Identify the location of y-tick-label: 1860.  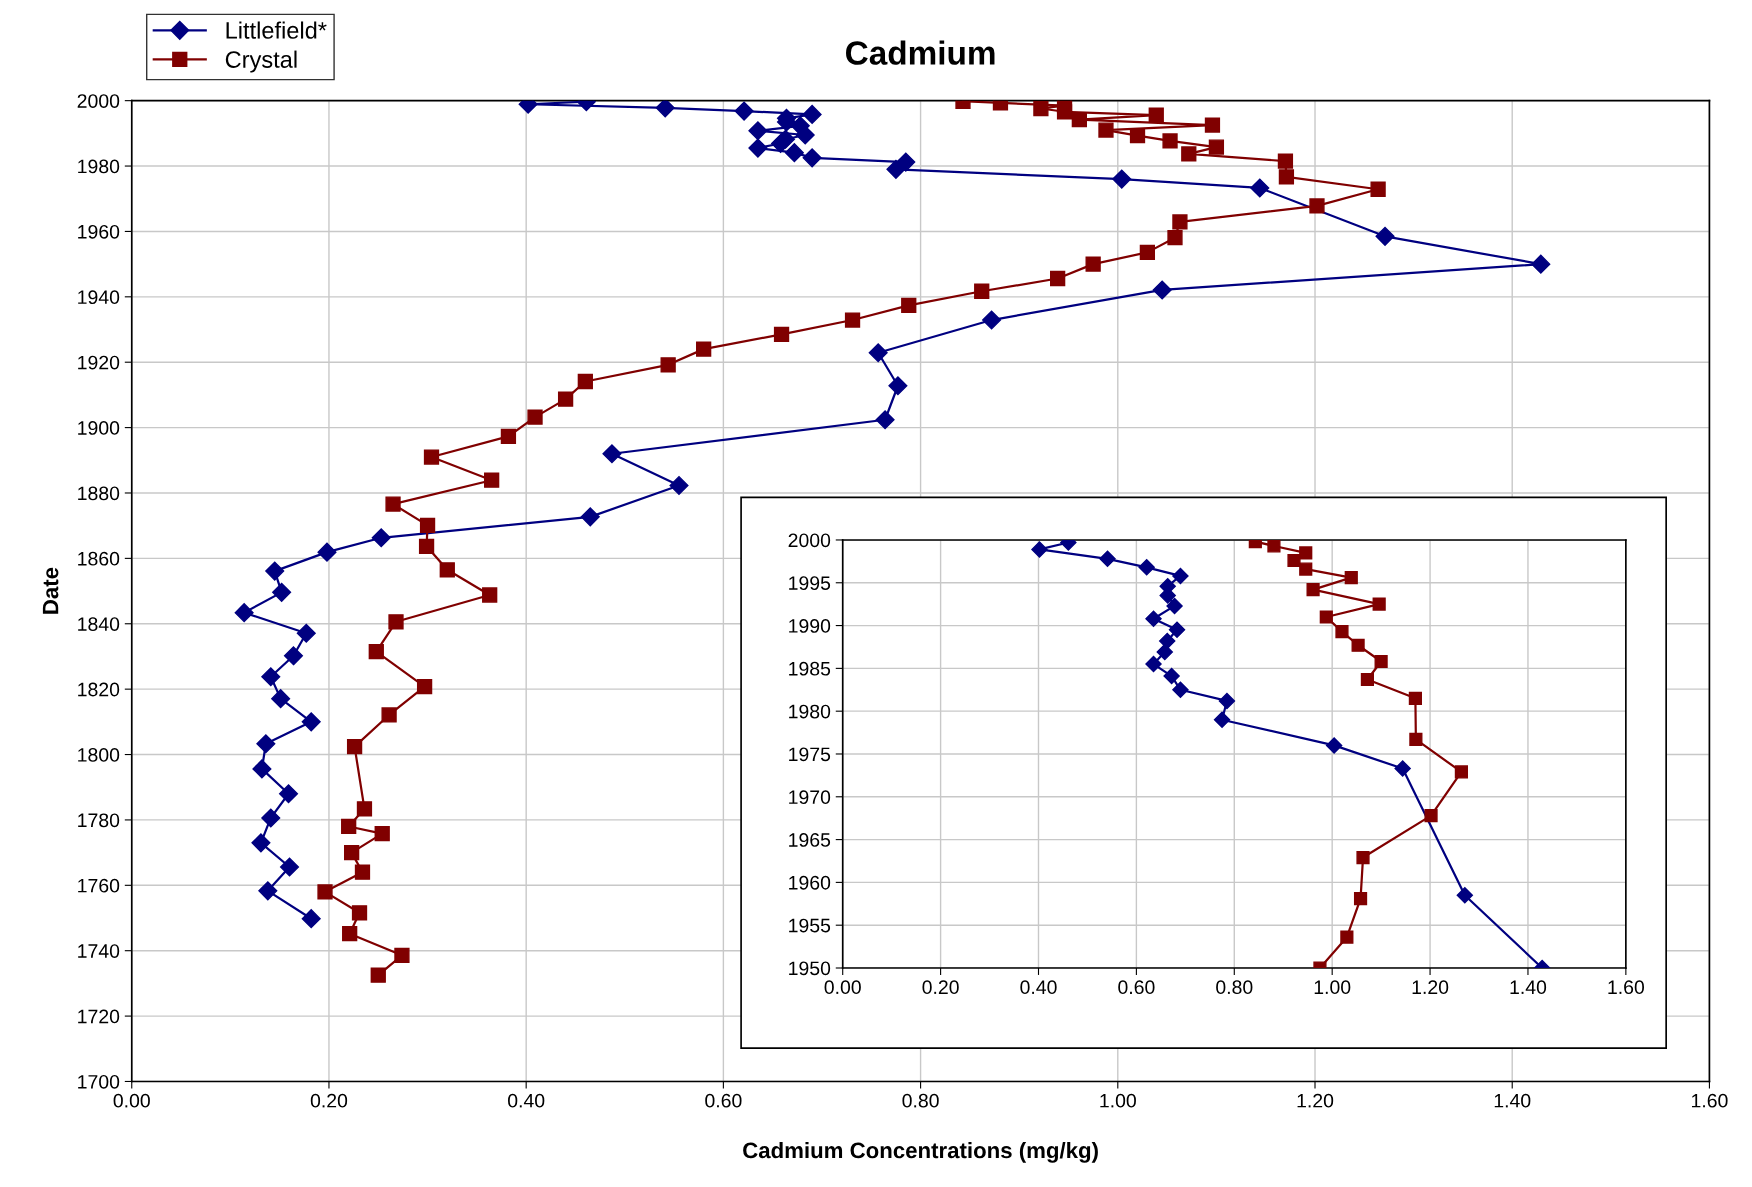
(99, 558).